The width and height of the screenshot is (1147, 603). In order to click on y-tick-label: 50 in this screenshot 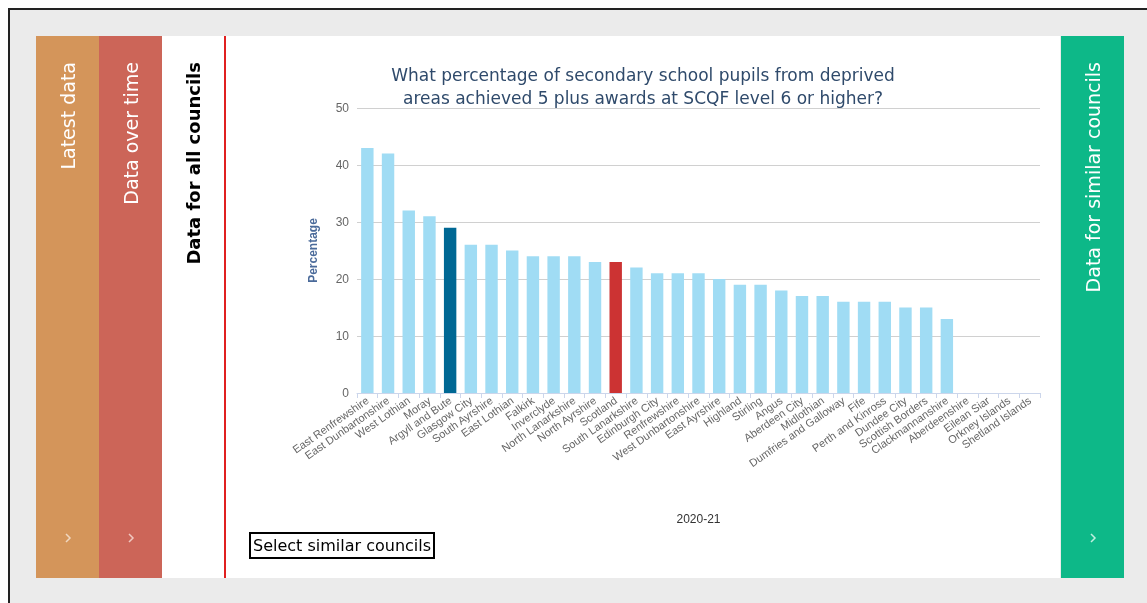, I will do `click(342, 108)`.